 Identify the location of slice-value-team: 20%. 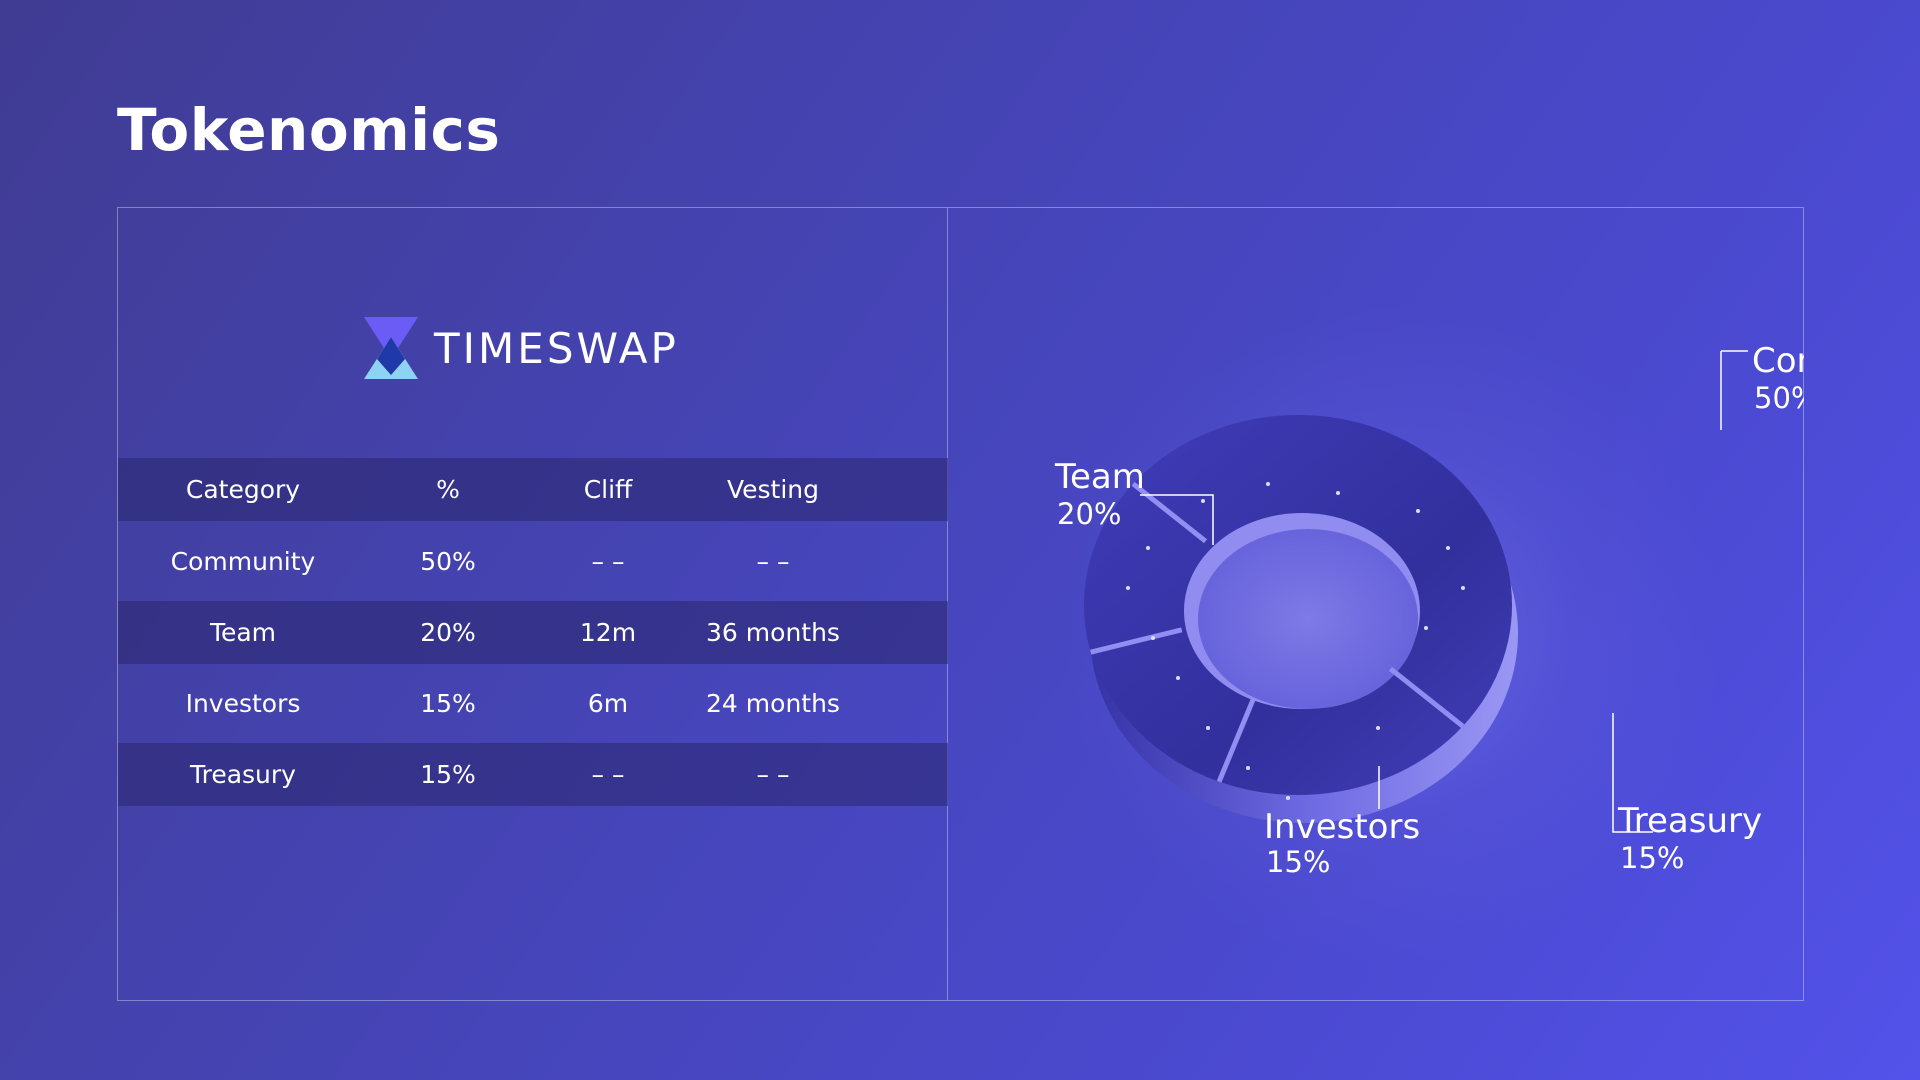
(1089, 514).